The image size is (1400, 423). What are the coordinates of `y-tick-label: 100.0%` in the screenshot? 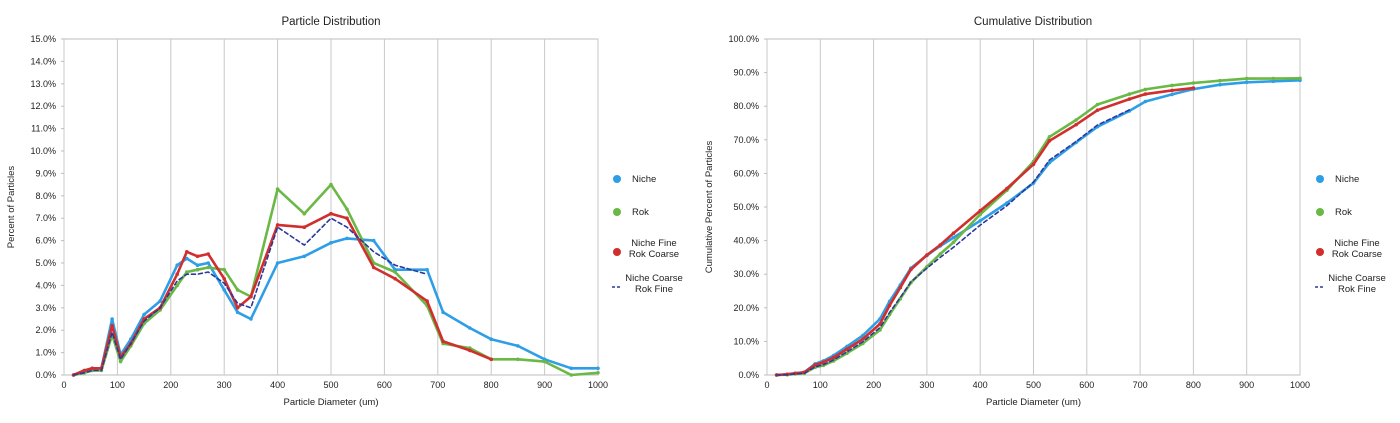 It's located at (743, 39).